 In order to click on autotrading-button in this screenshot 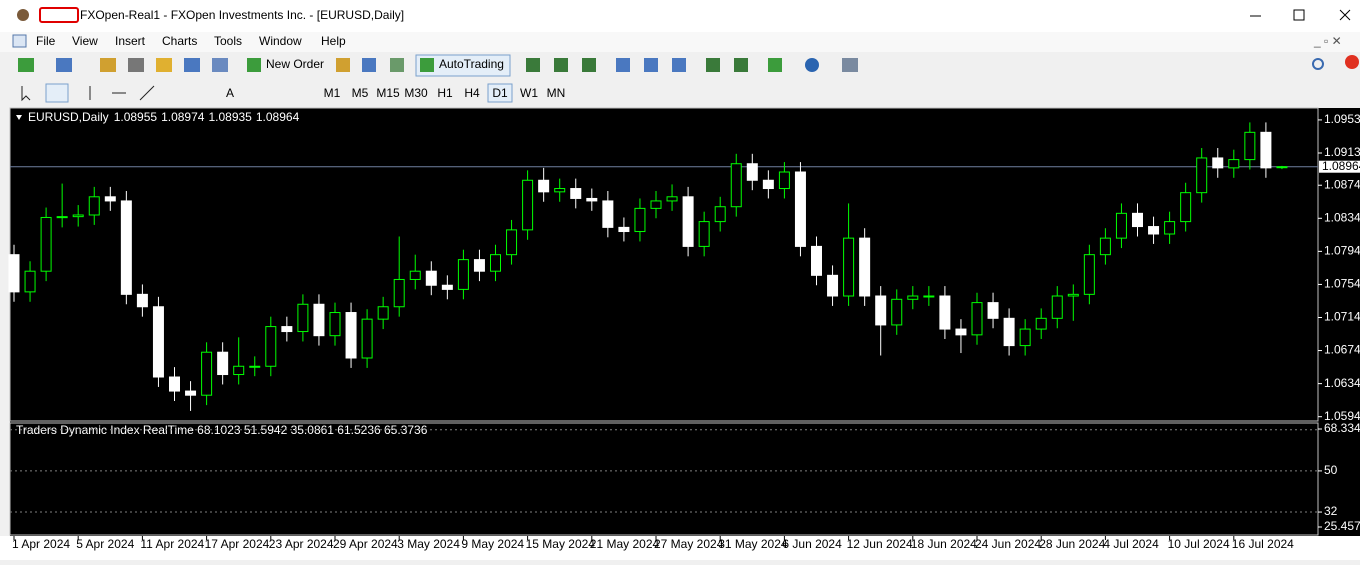, I will do `click(463, 65)`.